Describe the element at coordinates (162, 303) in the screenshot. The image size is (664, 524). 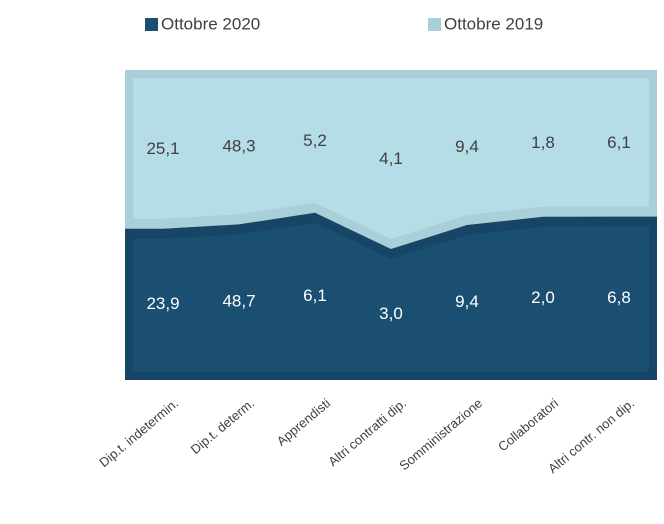
I see `value-label: 23,9` at that location.